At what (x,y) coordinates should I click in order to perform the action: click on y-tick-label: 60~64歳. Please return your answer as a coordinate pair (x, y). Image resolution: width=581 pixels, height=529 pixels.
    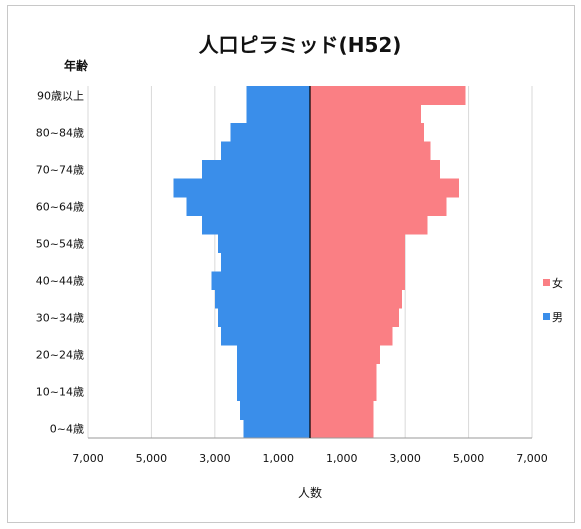
    Looking at the image, I should click on (60, 206).